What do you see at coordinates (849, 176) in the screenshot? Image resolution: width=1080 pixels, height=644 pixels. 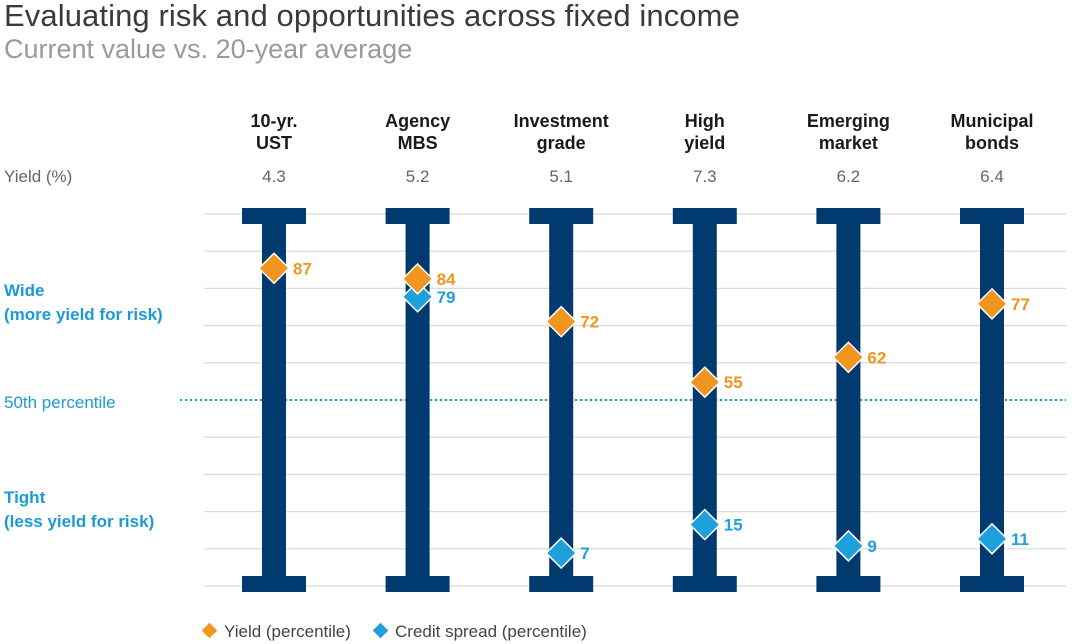 I see `yield-value: 6.2` at bounding box center [849, 176].